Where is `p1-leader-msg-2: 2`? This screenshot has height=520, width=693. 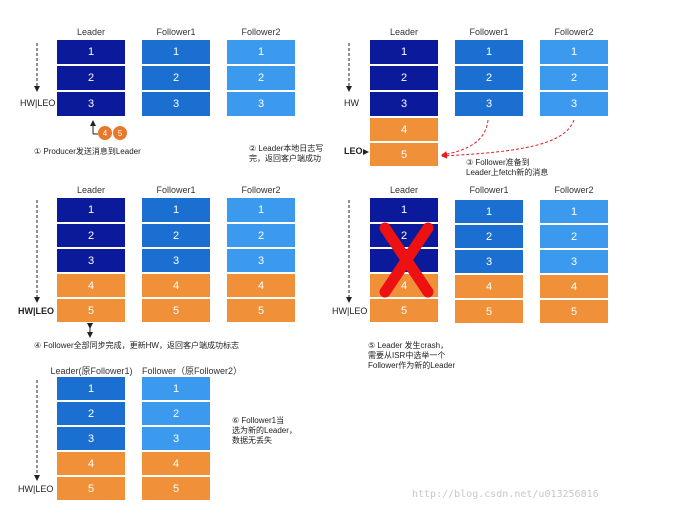 p1-leader-msg-2: 2 is located at coordinates (91, 78).